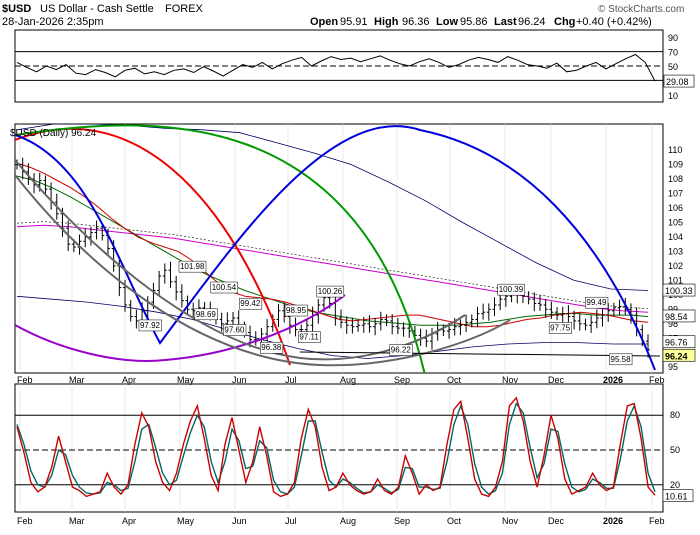 The image size is (700, 535). I want to click on rsi-chart: 907050301029.08, so click(355, 67).